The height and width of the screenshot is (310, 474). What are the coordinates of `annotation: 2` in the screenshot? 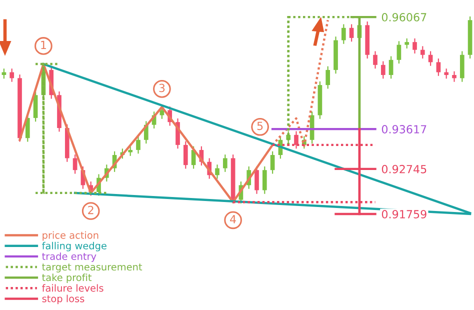 It's located at (91, 210).